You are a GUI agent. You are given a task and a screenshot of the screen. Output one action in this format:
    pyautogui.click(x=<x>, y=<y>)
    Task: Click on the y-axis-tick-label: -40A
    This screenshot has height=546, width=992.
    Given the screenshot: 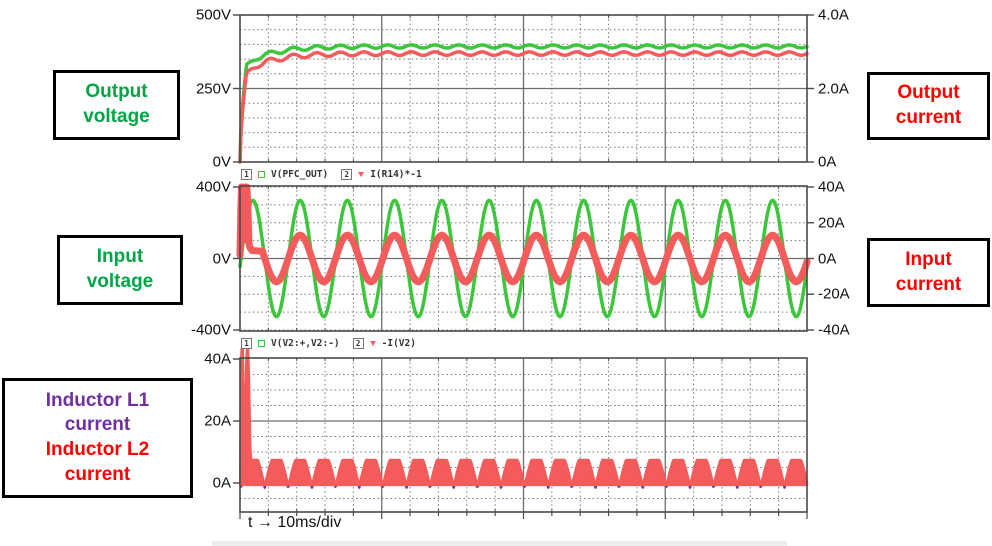 What is the action you would take?
    pyautogui.click(x=834, y=330)
    